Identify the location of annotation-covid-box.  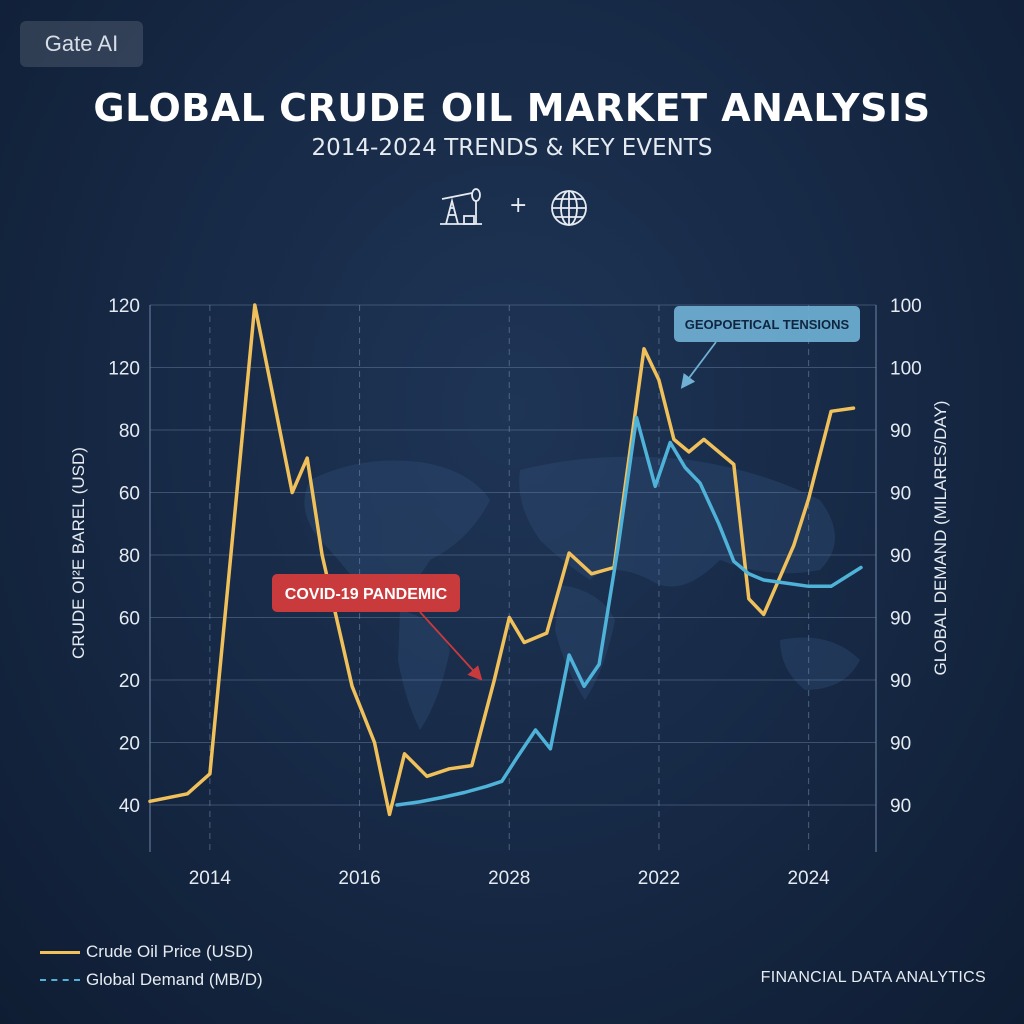
(366, 593).